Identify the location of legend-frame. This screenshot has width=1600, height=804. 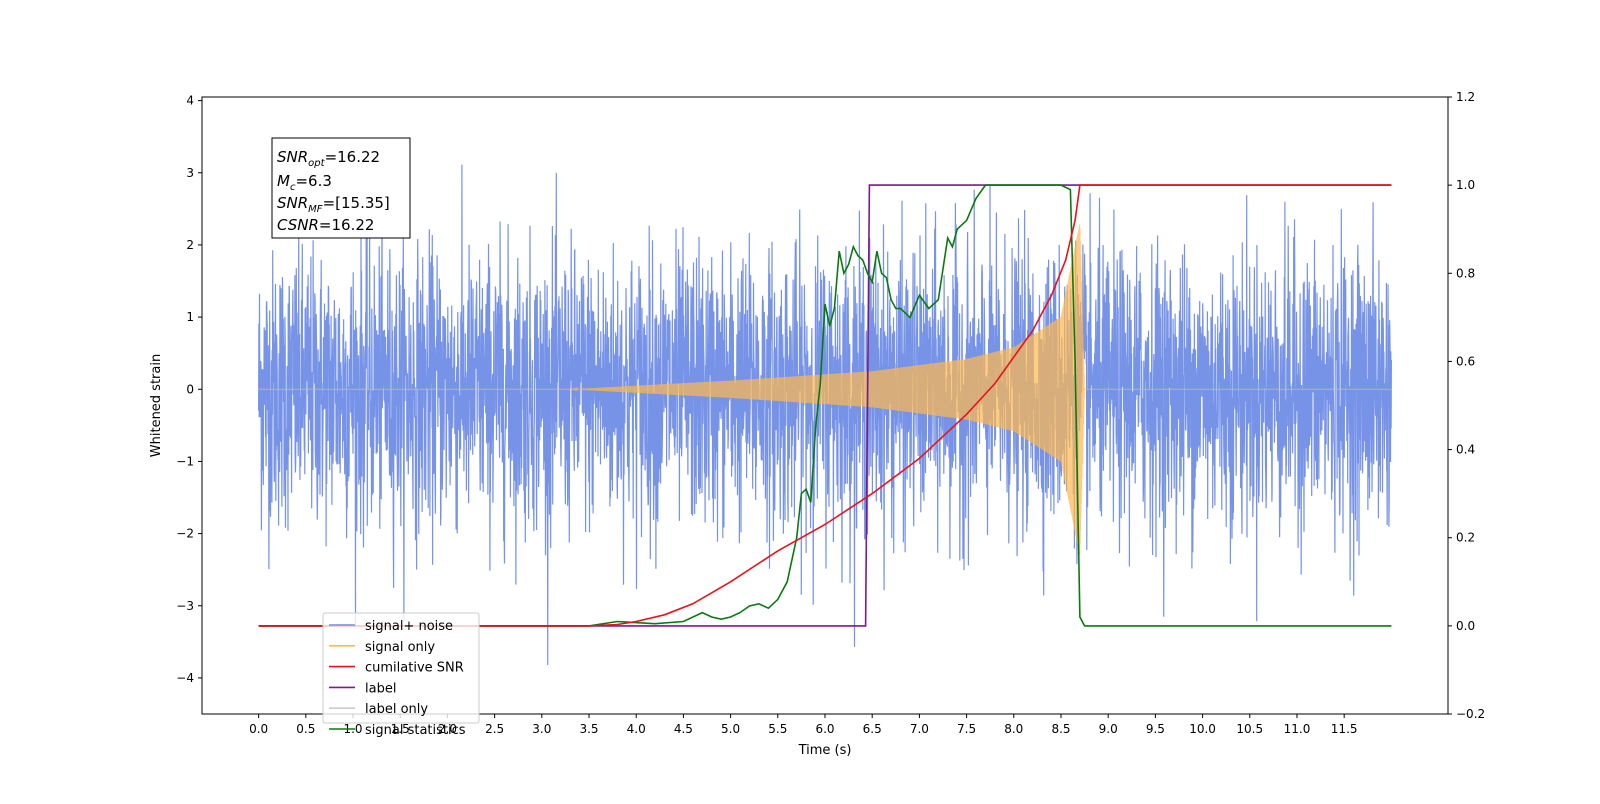
(401, 668).